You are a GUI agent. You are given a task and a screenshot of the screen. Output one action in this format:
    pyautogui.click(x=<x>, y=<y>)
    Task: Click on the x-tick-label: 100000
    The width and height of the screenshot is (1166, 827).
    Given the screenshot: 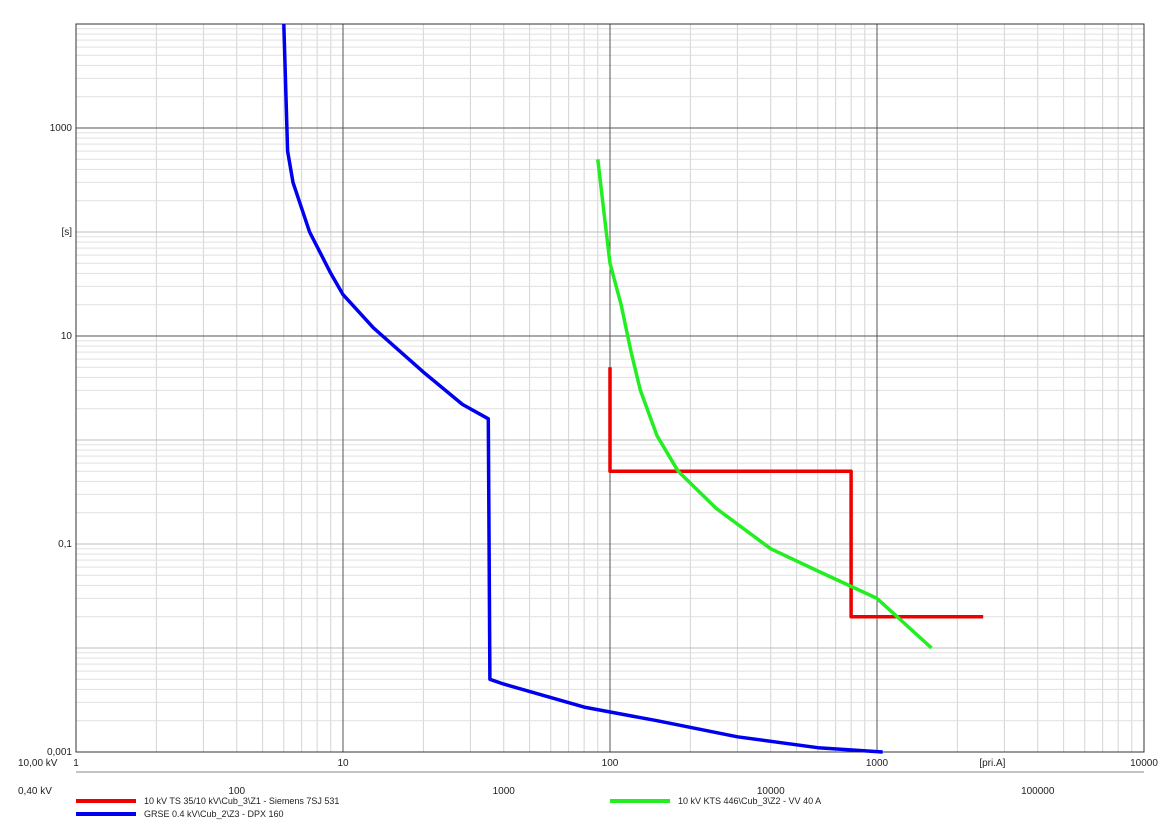 What is the action you would take?
    pyautogui.click(x=1038, y=791)
    